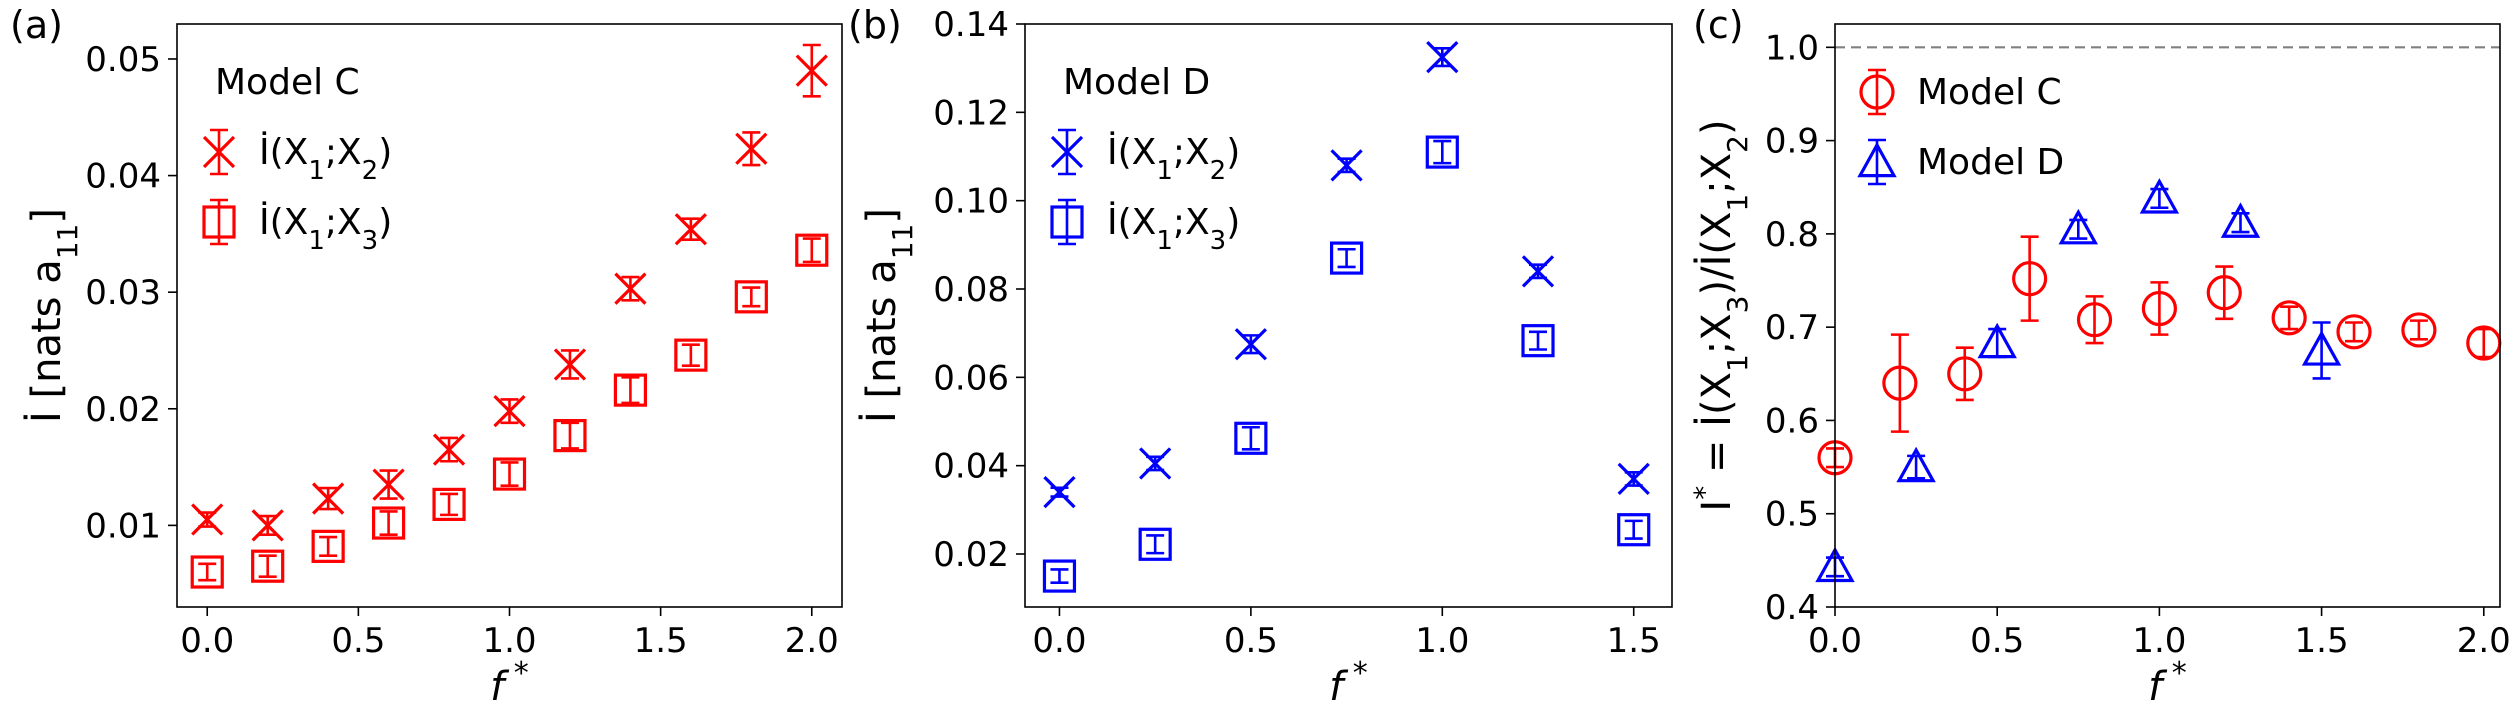  Describe the element at coordinates (661, 641) in the screenshot. I see `x-tick-label: 1.5` at that location.